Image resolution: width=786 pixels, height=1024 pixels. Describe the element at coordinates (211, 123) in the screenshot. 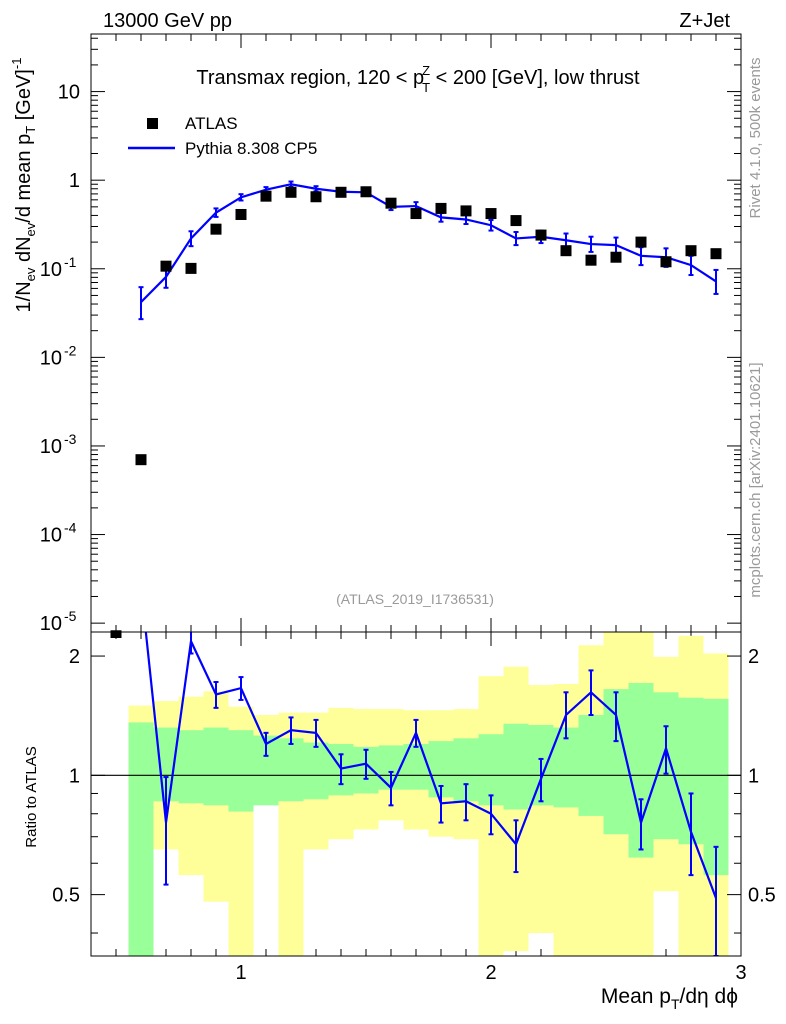

I see `legend-atlas-label: ATLAS` at that location.